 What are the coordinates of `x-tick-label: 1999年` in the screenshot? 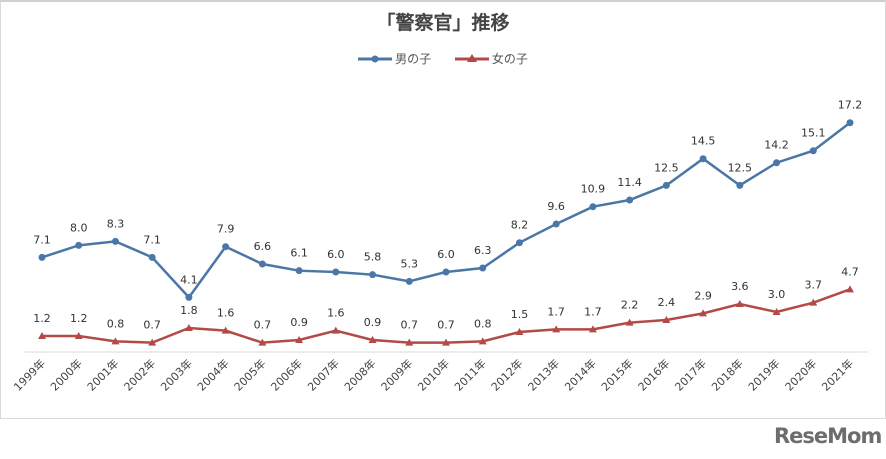 It's located at (29, 374).